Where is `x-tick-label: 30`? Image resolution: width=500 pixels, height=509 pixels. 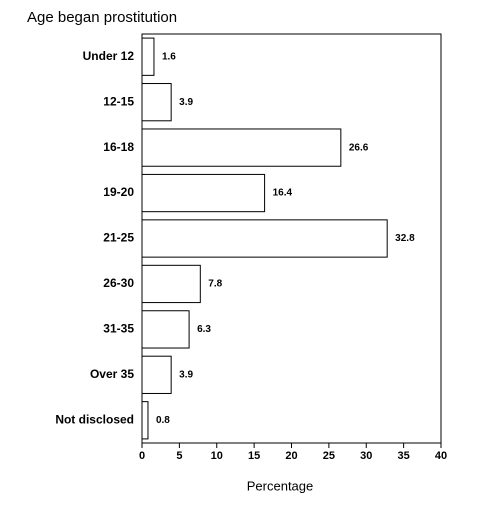 x-tick-label: 30 is located at coordinates (366, 456).